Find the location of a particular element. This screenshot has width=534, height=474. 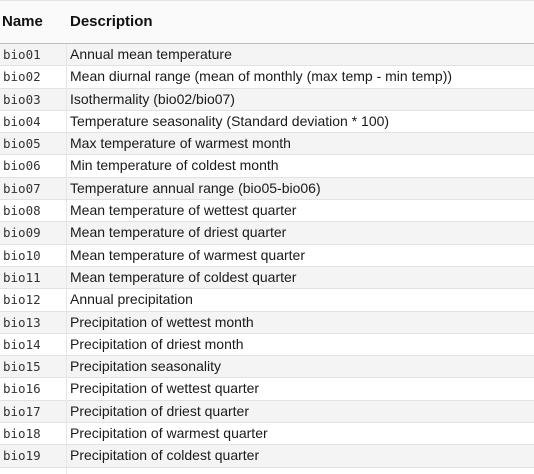

table-row: bio18 Precipitation of warmest quarter is located at coordinates (267, 434).